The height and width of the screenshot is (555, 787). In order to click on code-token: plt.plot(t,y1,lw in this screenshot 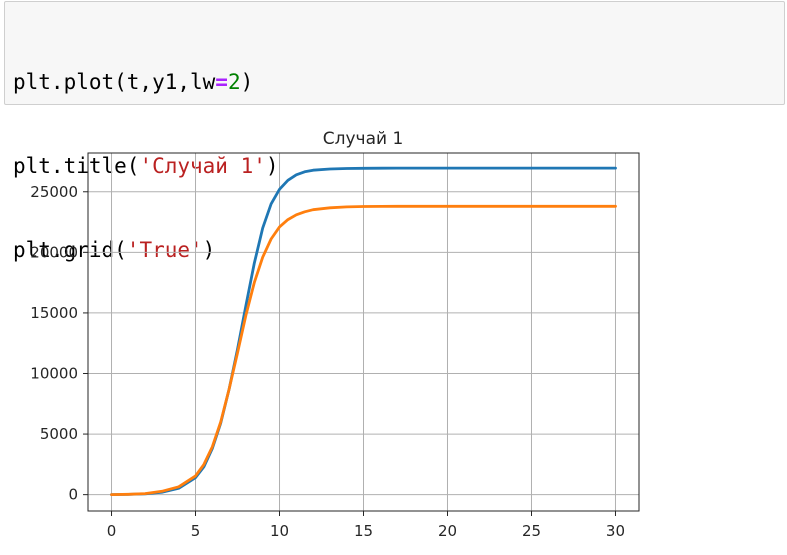, I will do `click(114, 82)`.